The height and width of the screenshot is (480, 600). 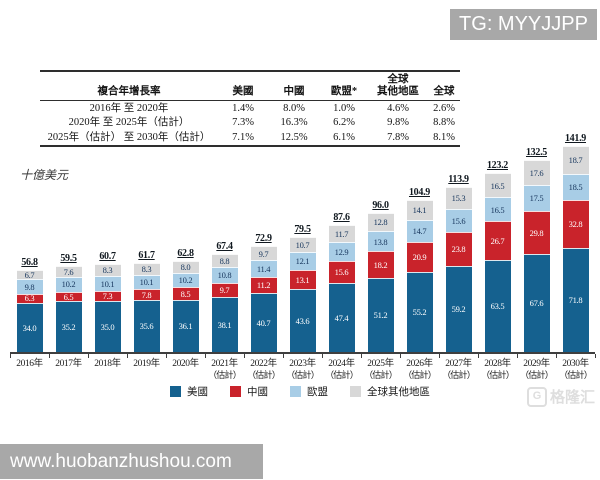 I want to click on bar-stack: 9.7 11.4 11.2 40.7, so click(x=263, y=299).